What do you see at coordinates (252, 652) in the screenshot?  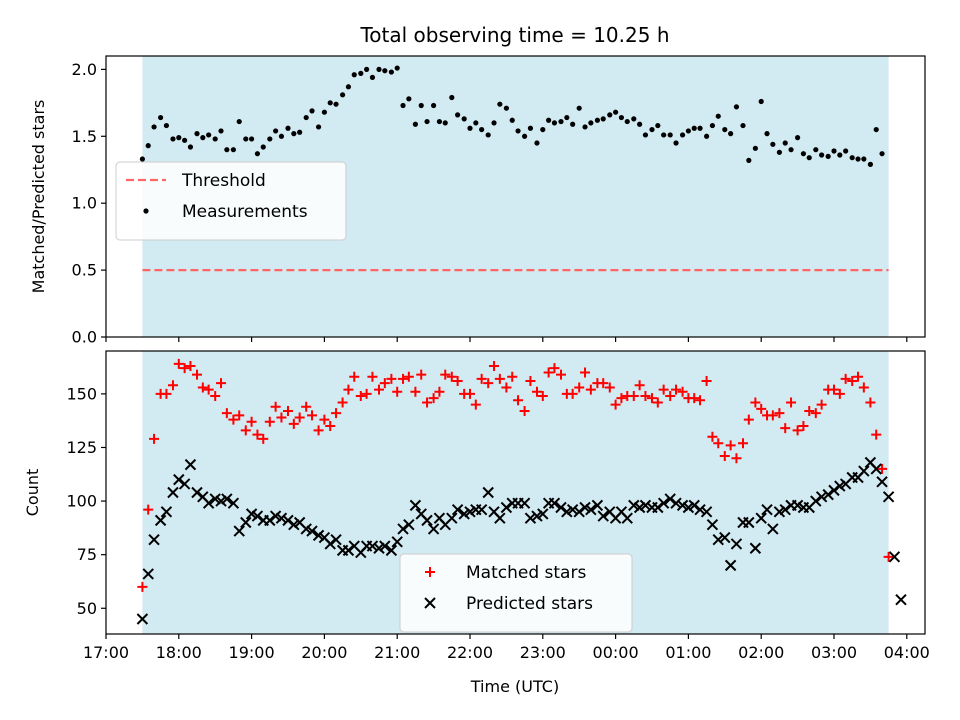 I see `x-tick-label: 19:00` at bounding box center [252, 652].